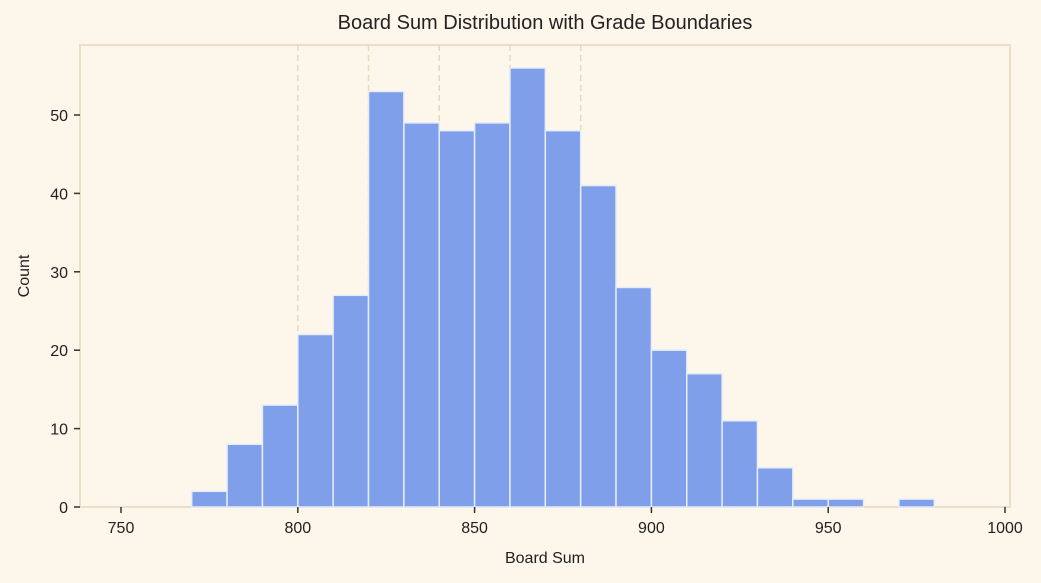  Describe the element at coordinates (121, 528) in the screenshot. I see `x-tick-label: 750` at that location.